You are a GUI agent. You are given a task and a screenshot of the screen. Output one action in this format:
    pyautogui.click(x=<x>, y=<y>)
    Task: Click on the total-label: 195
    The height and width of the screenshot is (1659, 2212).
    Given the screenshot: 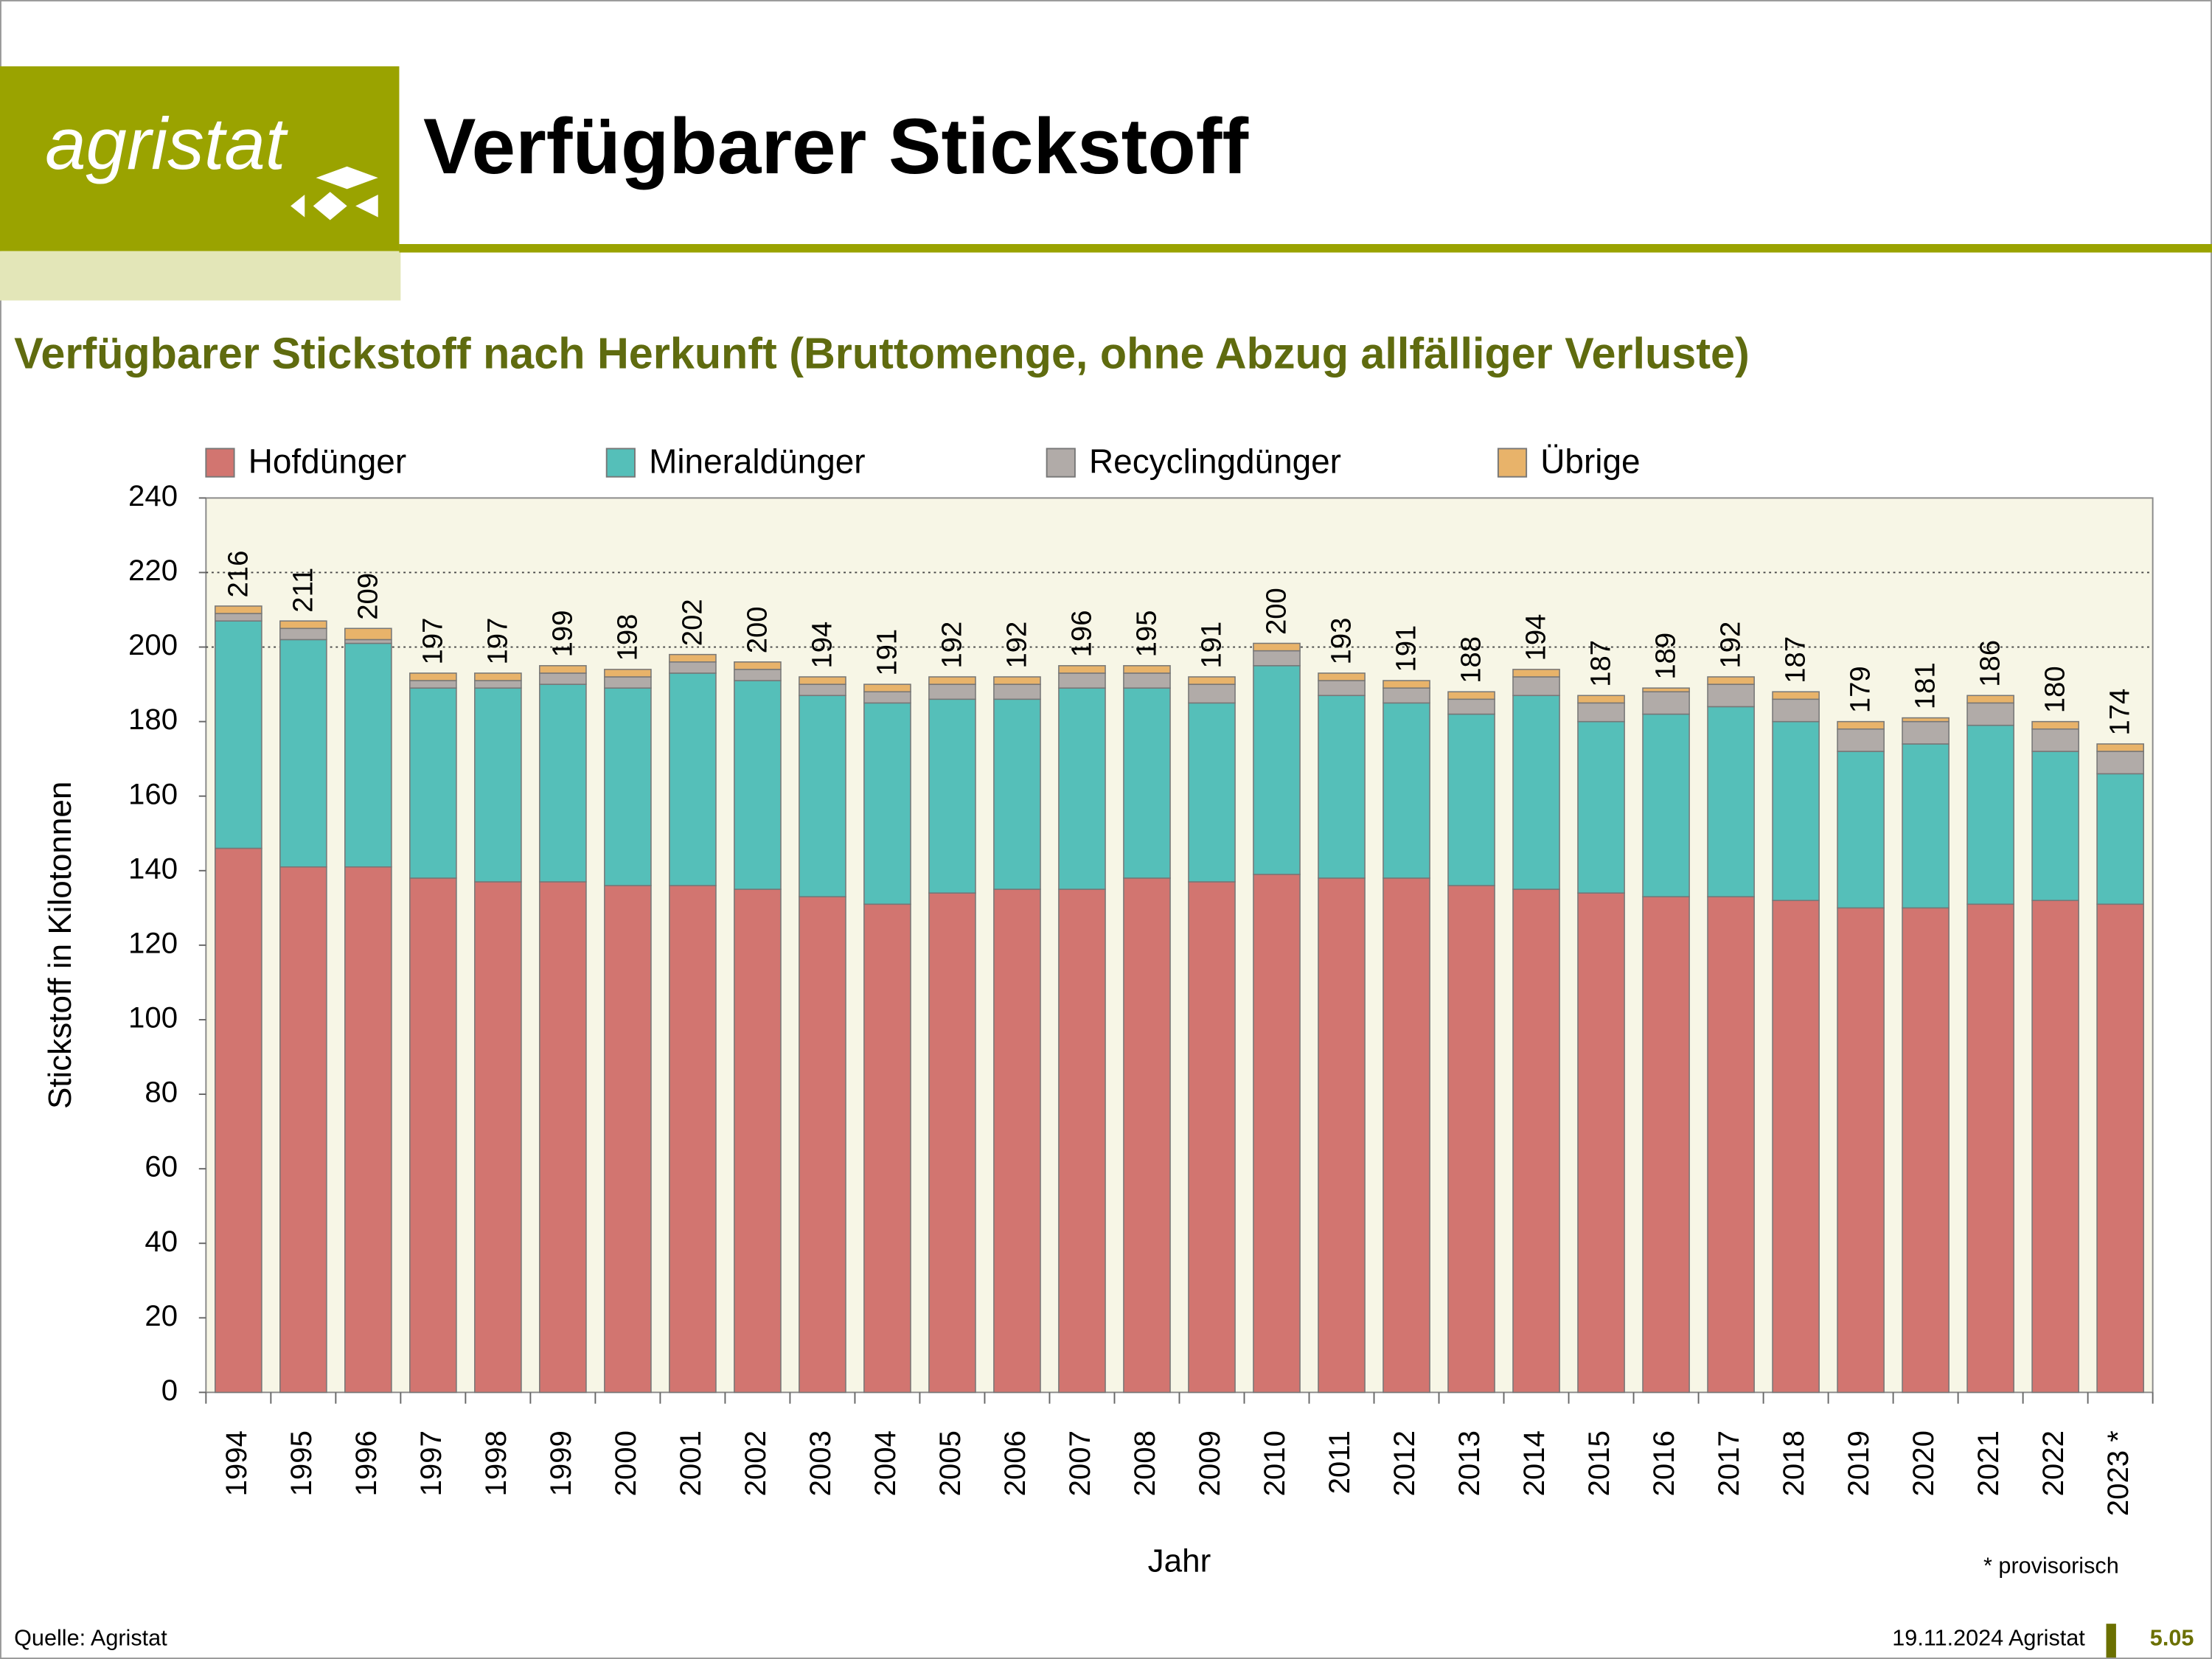 What is the action you would take?
    pyautogui.click(x=1147, y=634)
    